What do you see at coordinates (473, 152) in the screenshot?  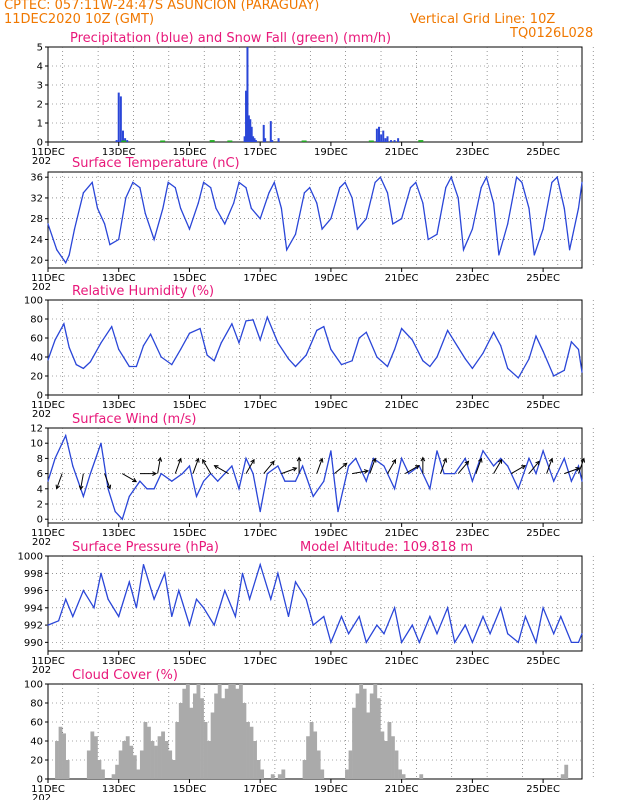 I see `precipitation-xtick-label: 23DEC` at bounding box center [473, 152].